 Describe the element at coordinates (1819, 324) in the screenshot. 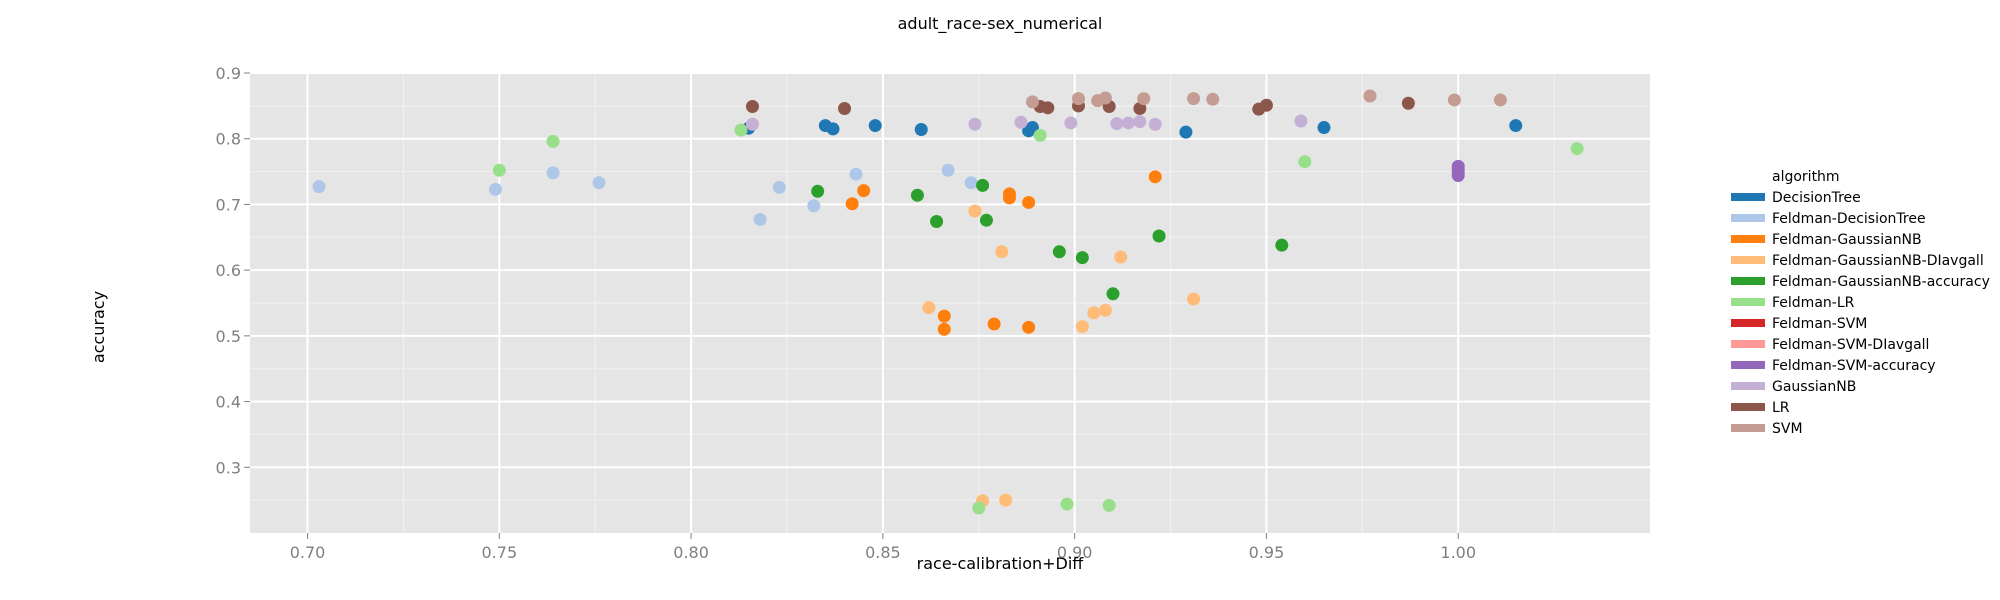

I see `legend-label: Feldman-SVM` at that location.